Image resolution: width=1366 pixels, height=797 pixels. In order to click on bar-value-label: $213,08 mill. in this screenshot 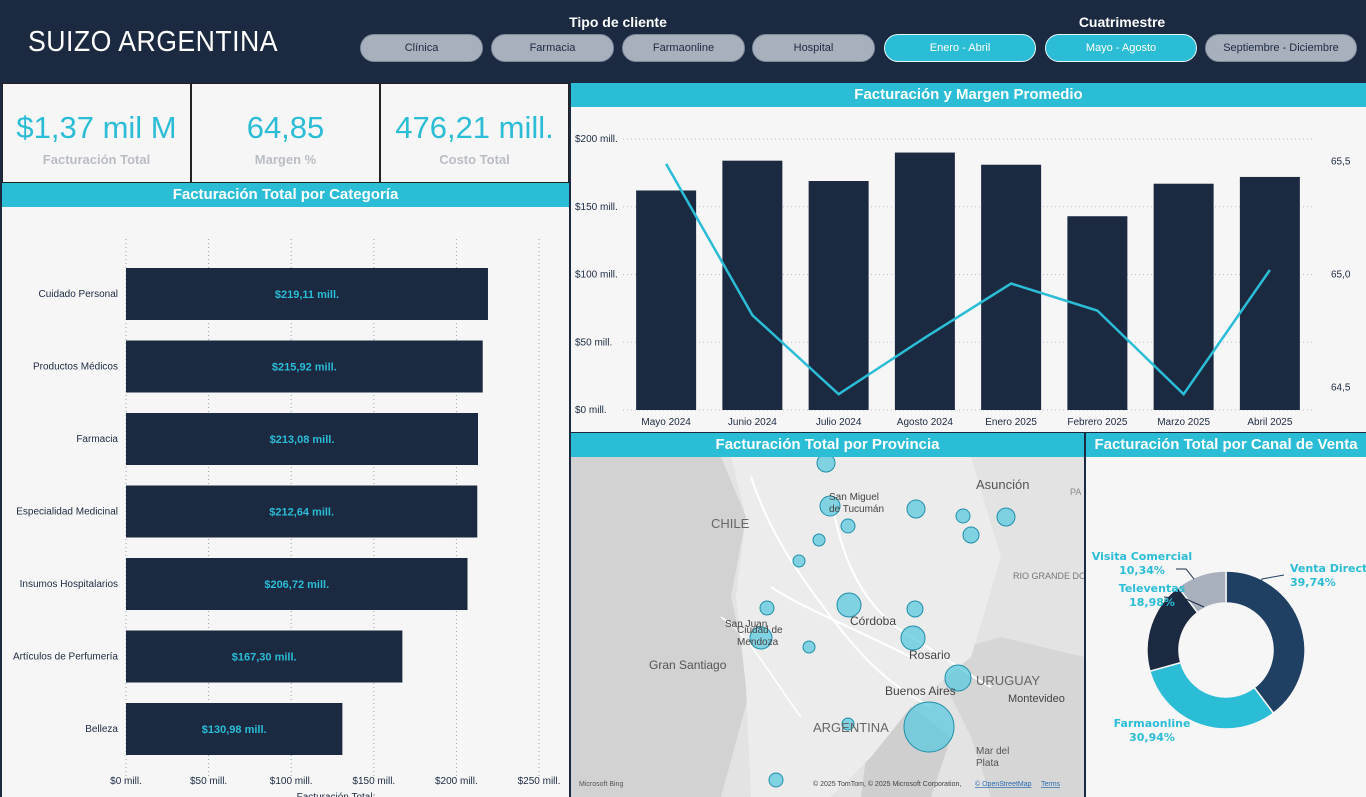, I will do `click(302, 440)`.